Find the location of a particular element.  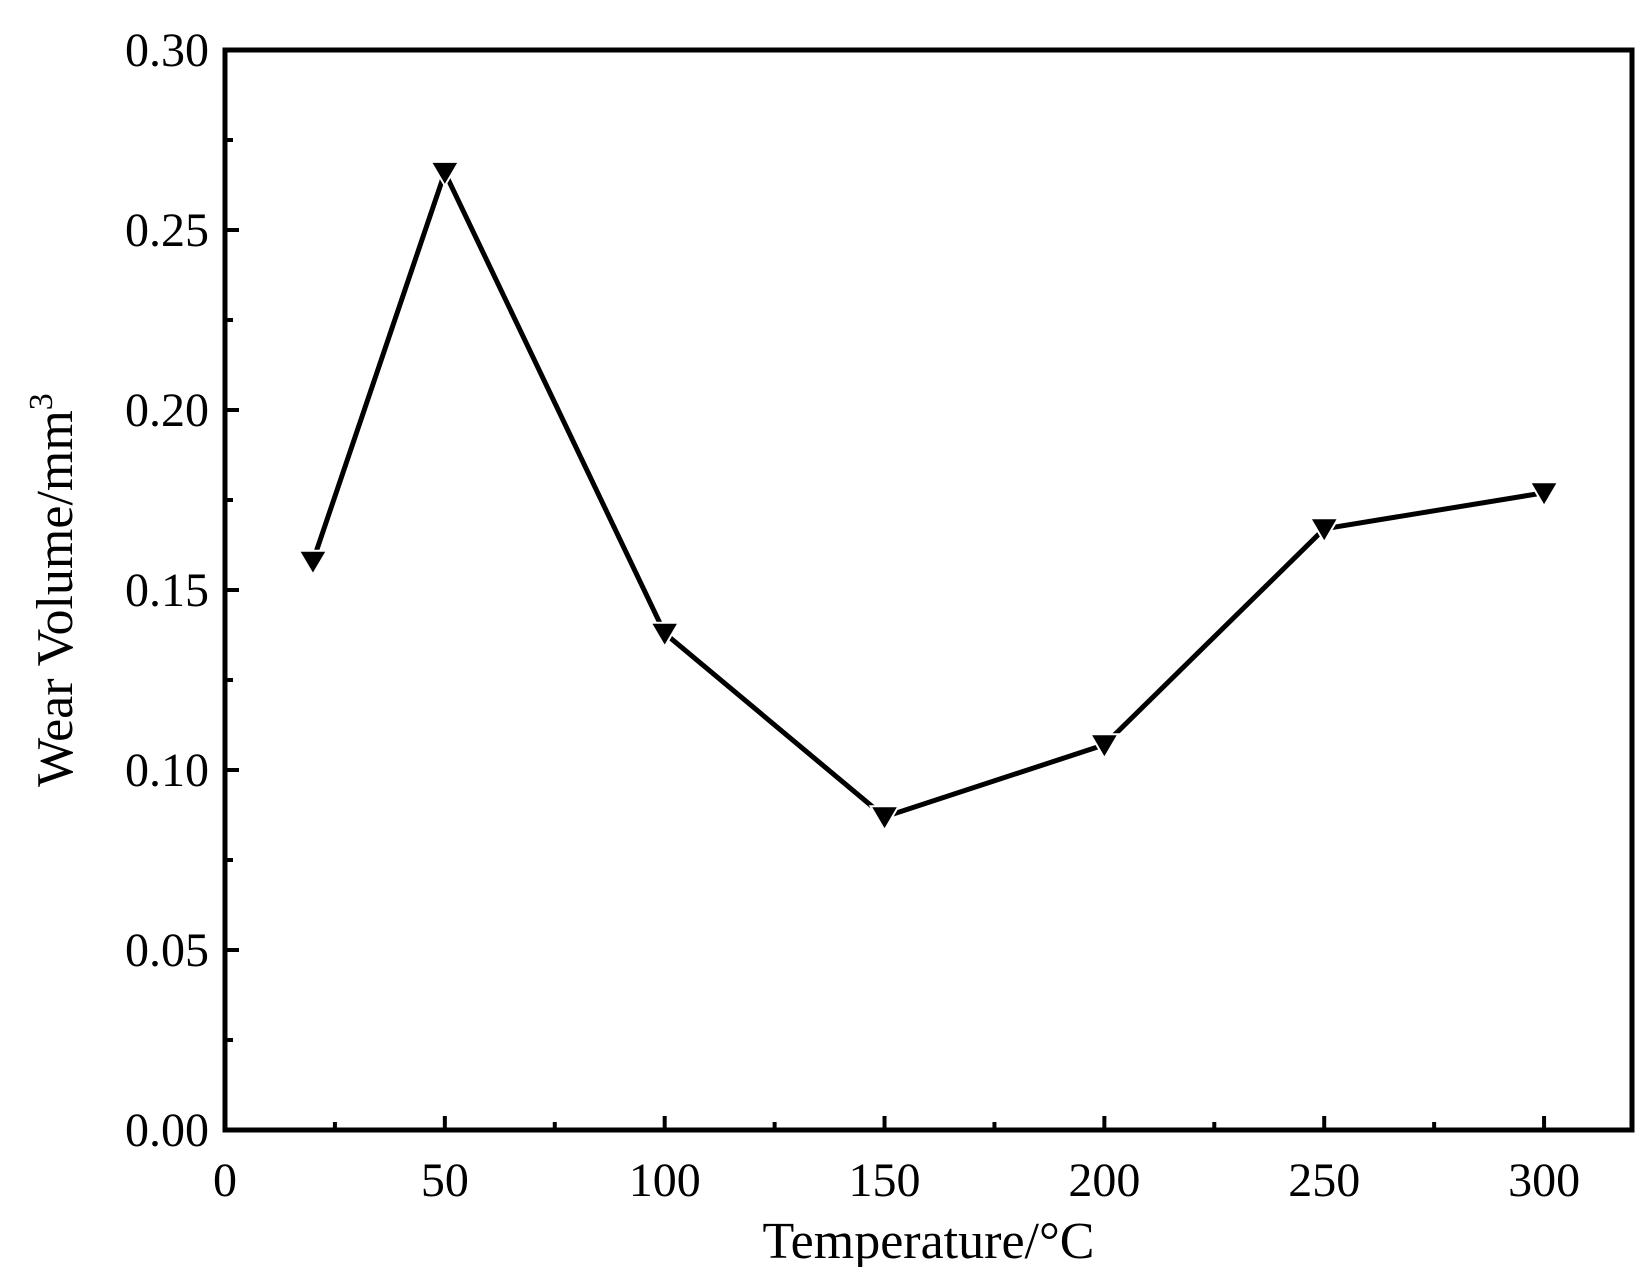

y-tick-label: 0.10 is located at coordinates (167, 770).